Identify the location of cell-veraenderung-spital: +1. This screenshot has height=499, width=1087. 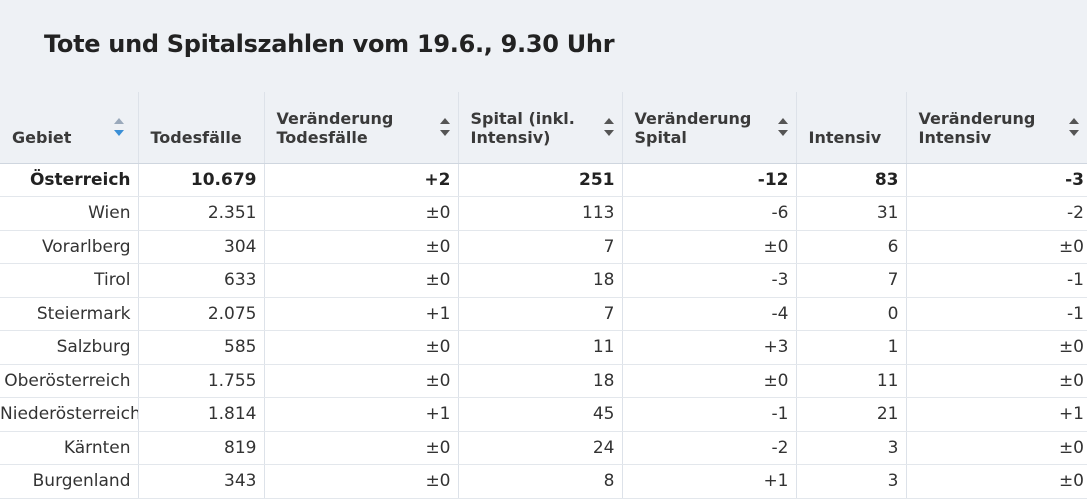
(709, 481).